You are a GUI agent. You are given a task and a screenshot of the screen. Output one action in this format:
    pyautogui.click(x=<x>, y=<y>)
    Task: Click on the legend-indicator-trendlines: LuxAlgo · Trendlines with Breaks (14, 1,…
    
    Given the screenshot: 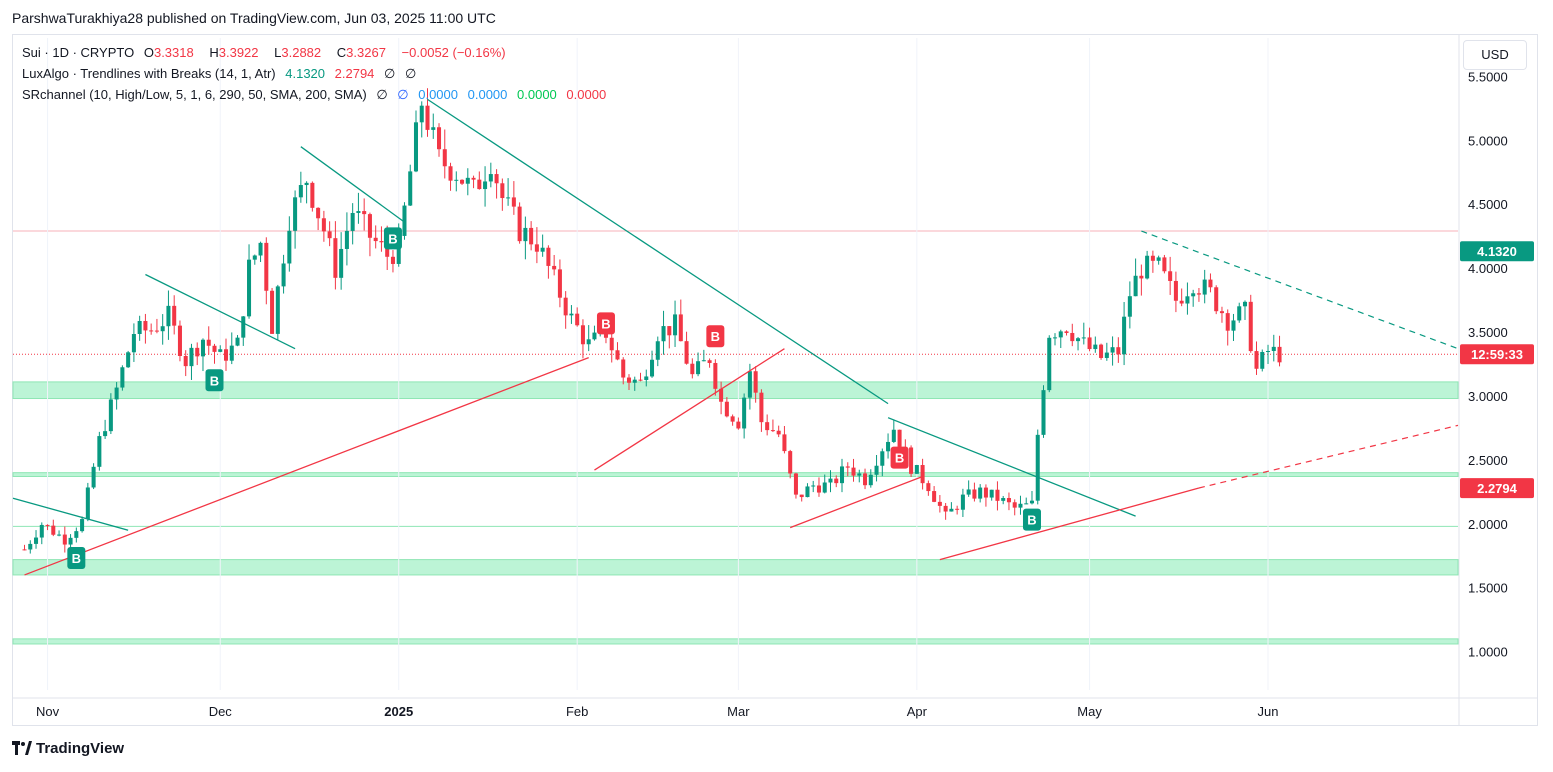 What is the action you would take?
    pyautogui.click(x=222, y=74)
    